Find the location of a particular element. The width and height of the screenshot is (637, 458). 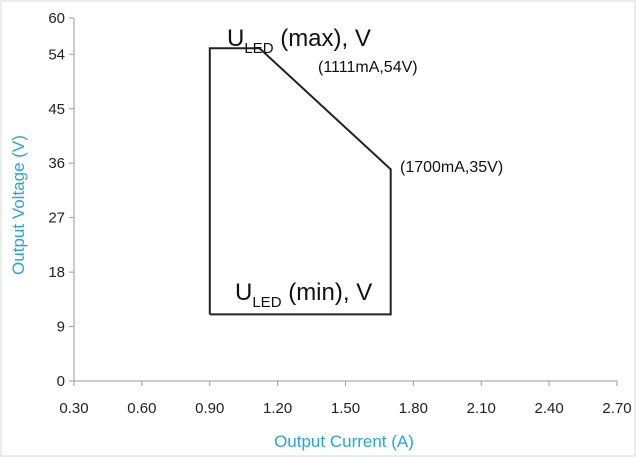

y-tick-label: 27 is located at coordinates (56, 218).